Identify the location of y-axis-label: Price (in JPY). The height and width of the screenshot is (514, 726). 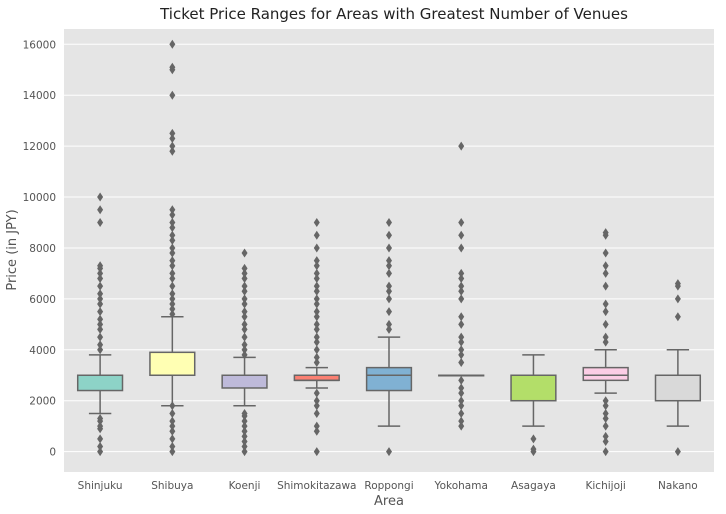
(12, 249).